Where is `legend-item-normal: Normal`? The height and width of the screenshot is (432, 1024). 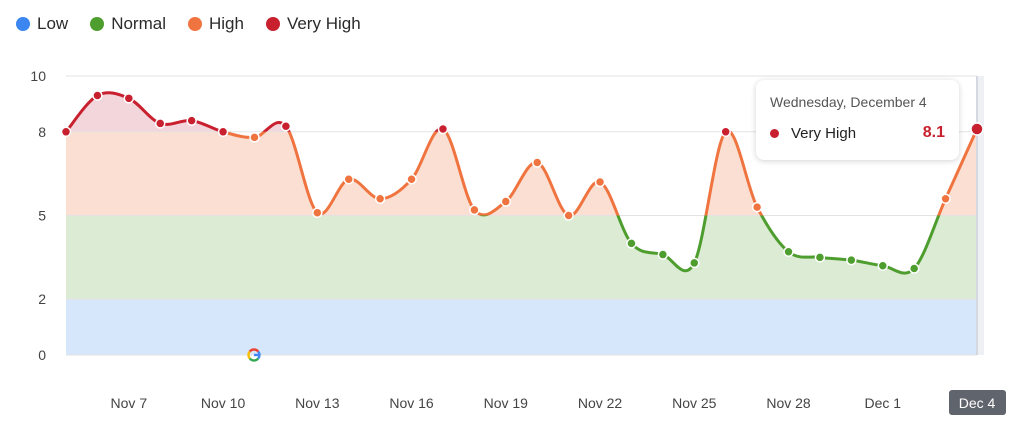 legend-item-normal: Normal is located at coordinates (128, 24).